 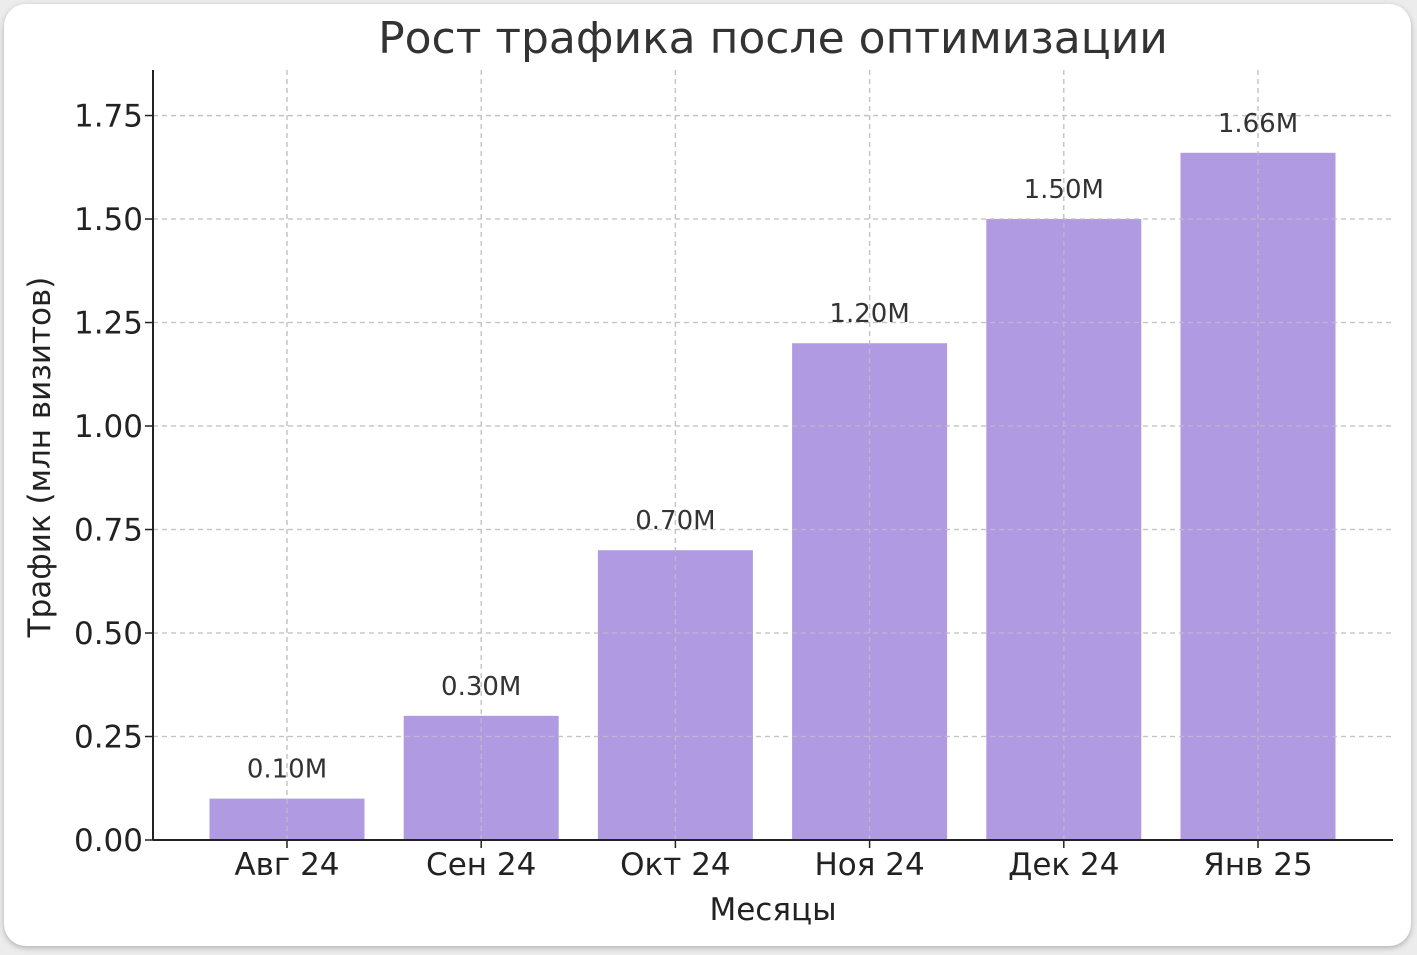 What do you see at coordinates (675, 865) in the screenshot?
I see `x-tick-label: Окт 24` at bounding box center [675, 865].